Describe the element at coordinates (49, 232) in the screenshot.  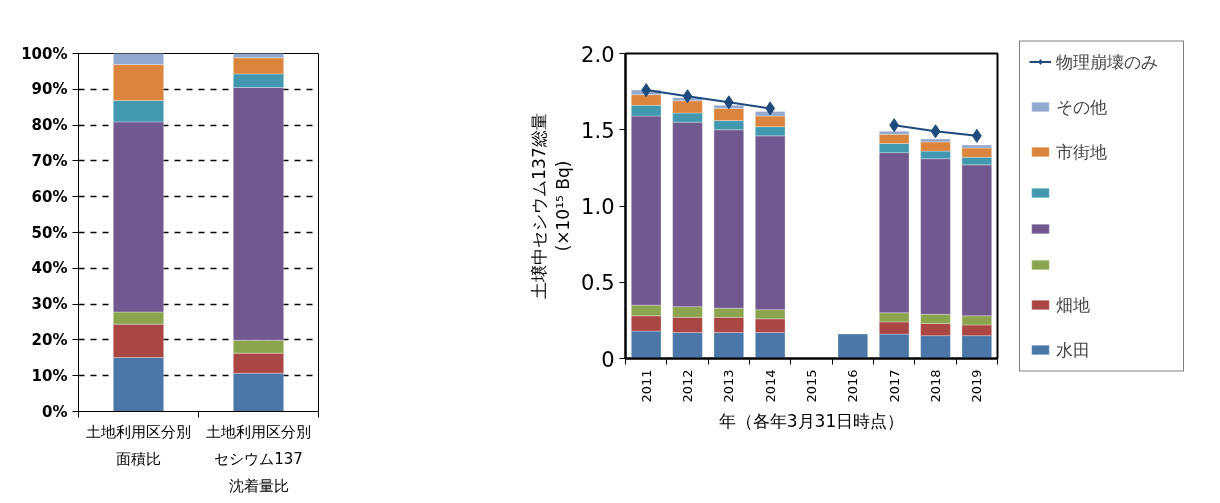
I see `y-tick-label: 50%` at that location.